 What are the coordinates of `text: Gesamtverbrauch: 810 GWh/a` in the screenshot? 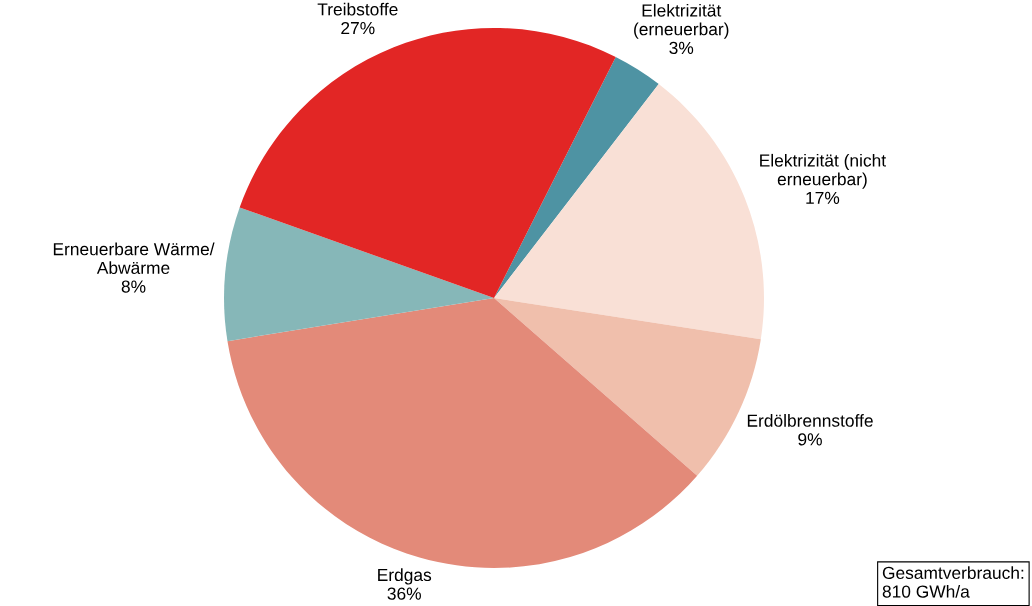 It's located at (953, 582).